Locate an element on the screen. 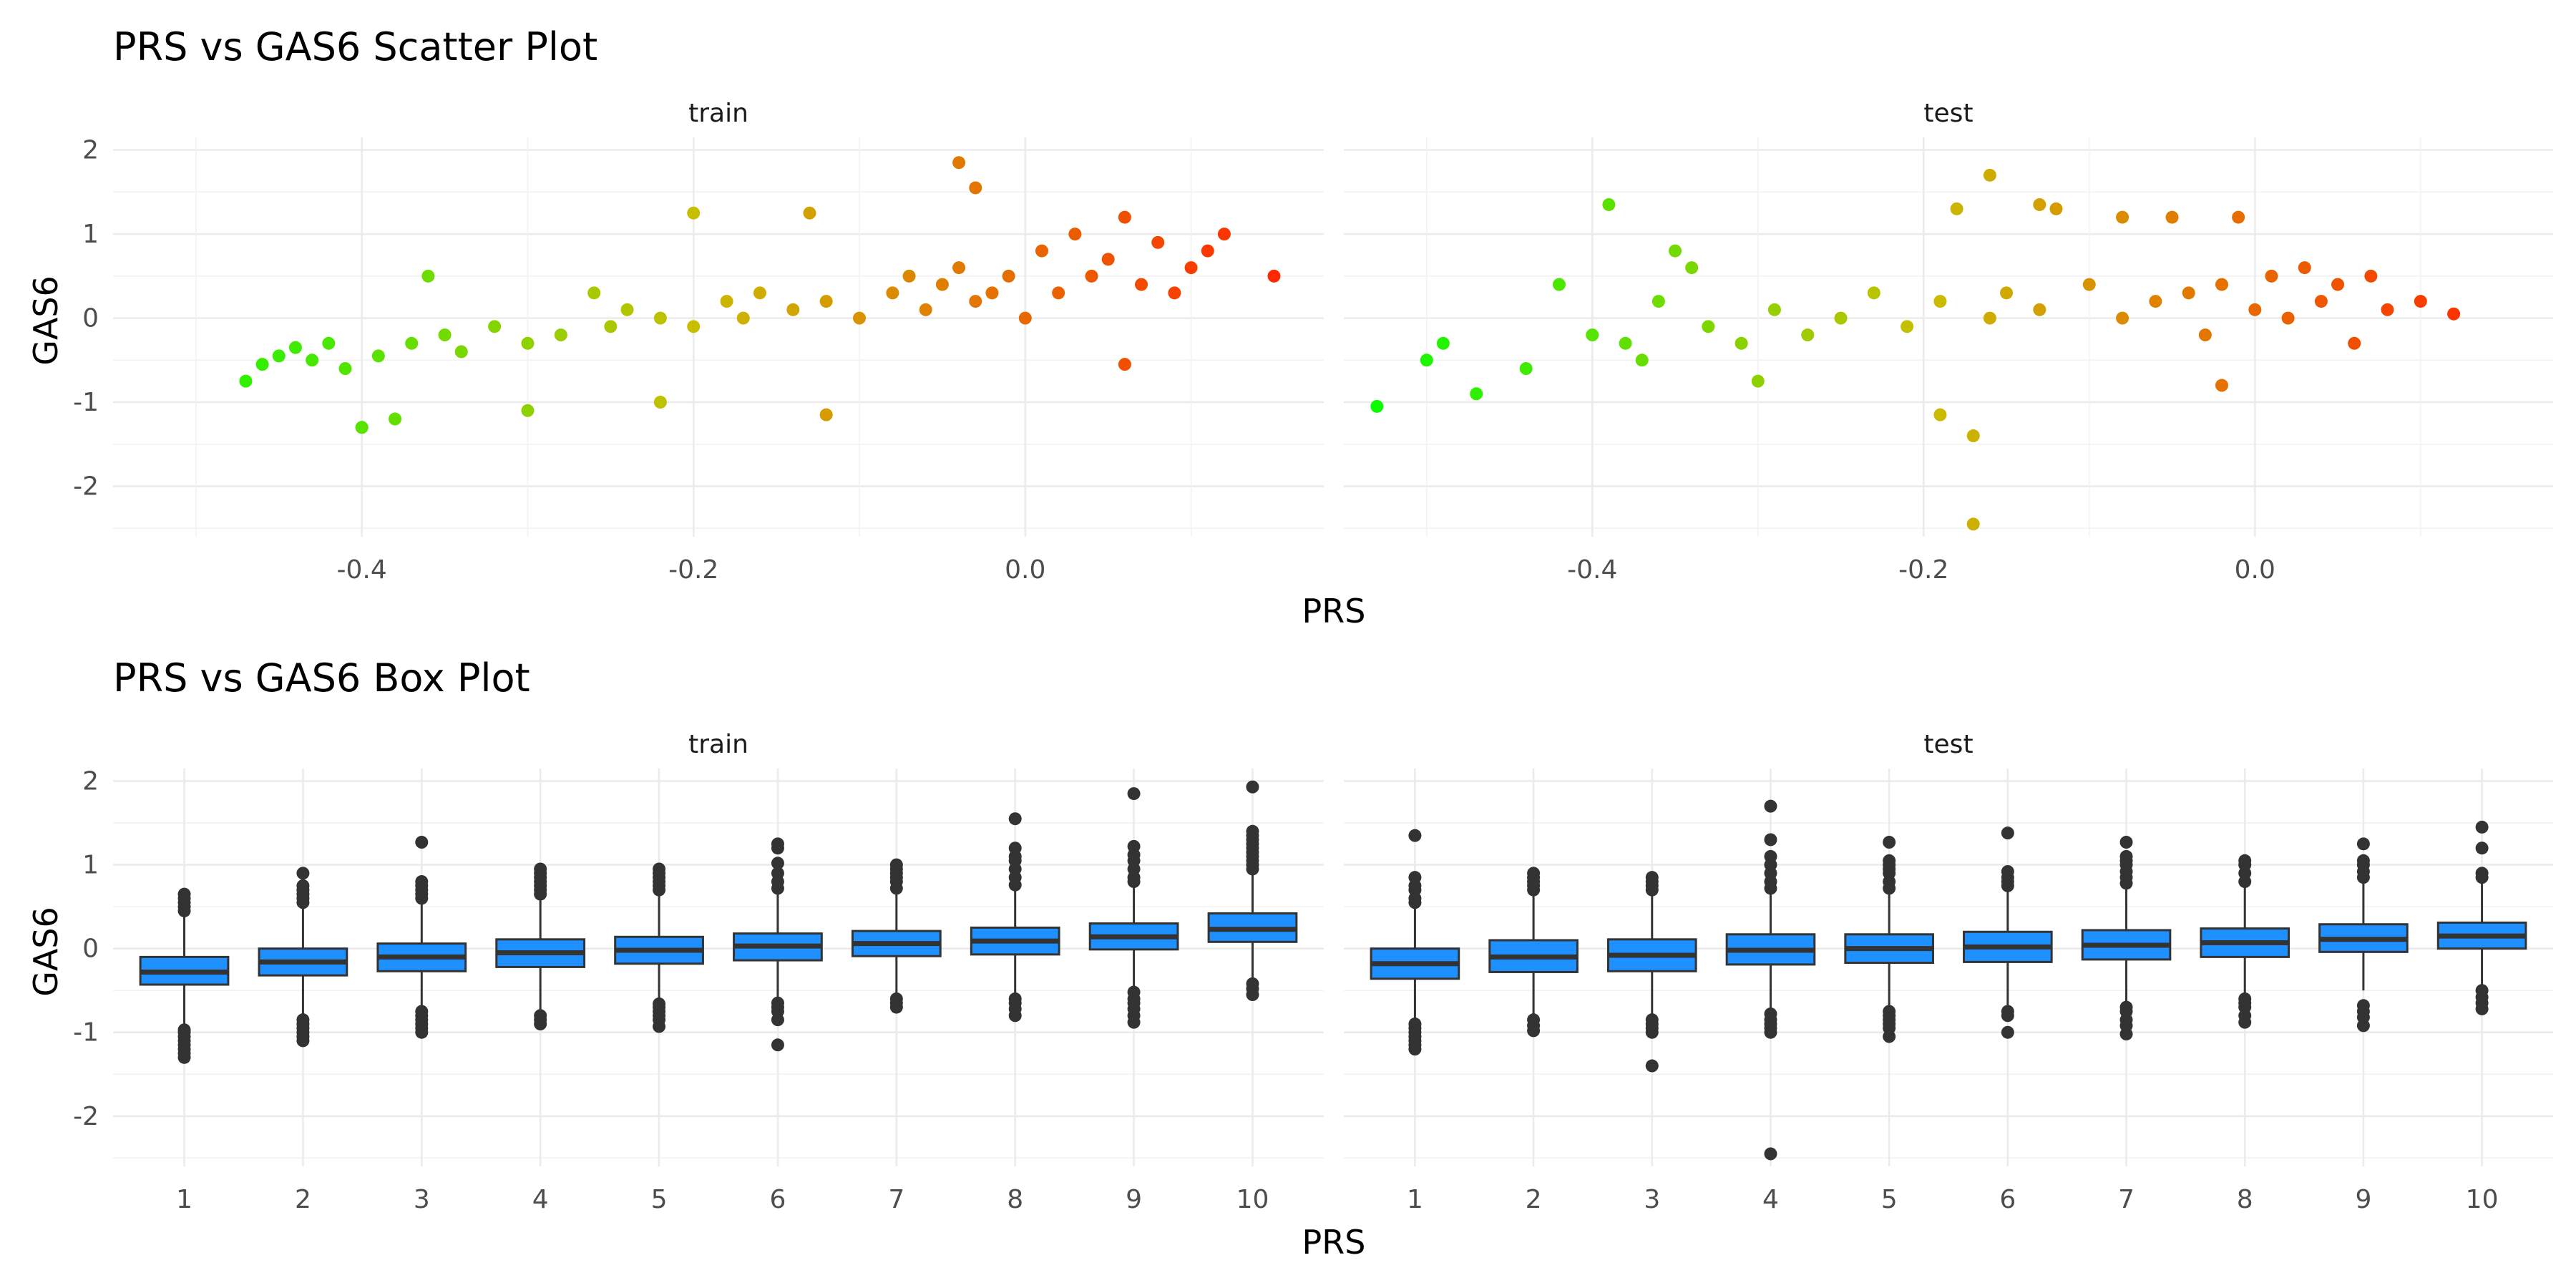  y-tick-label: 1 is located at coordinates (90, 865).